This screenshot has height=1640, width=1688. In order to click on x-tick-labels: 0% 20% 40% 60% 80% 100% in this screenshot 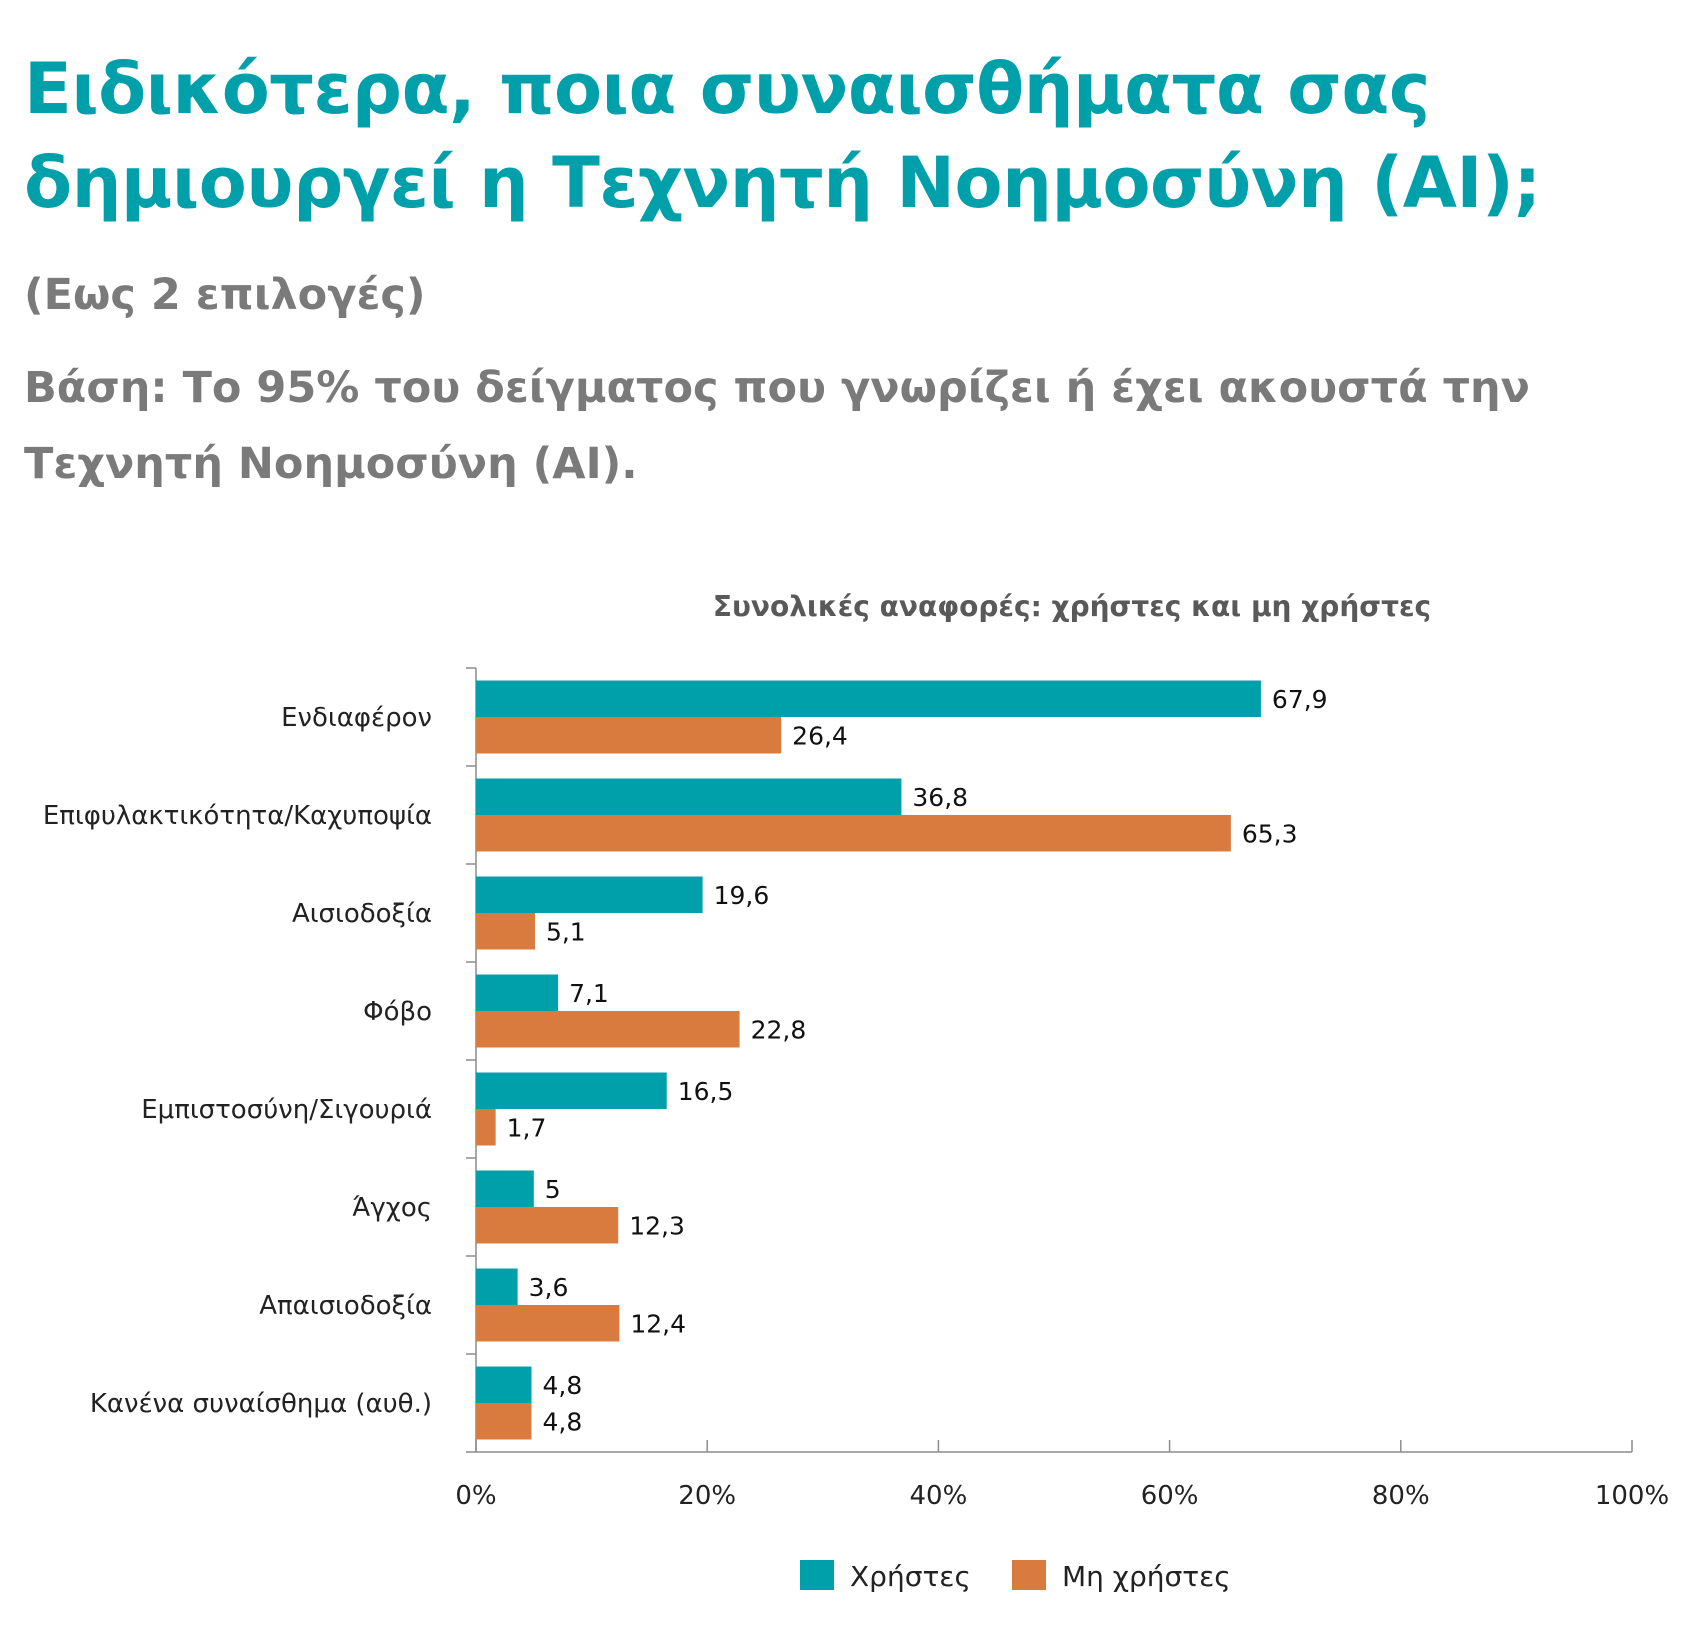, I will do `click(1062, 1496)`.